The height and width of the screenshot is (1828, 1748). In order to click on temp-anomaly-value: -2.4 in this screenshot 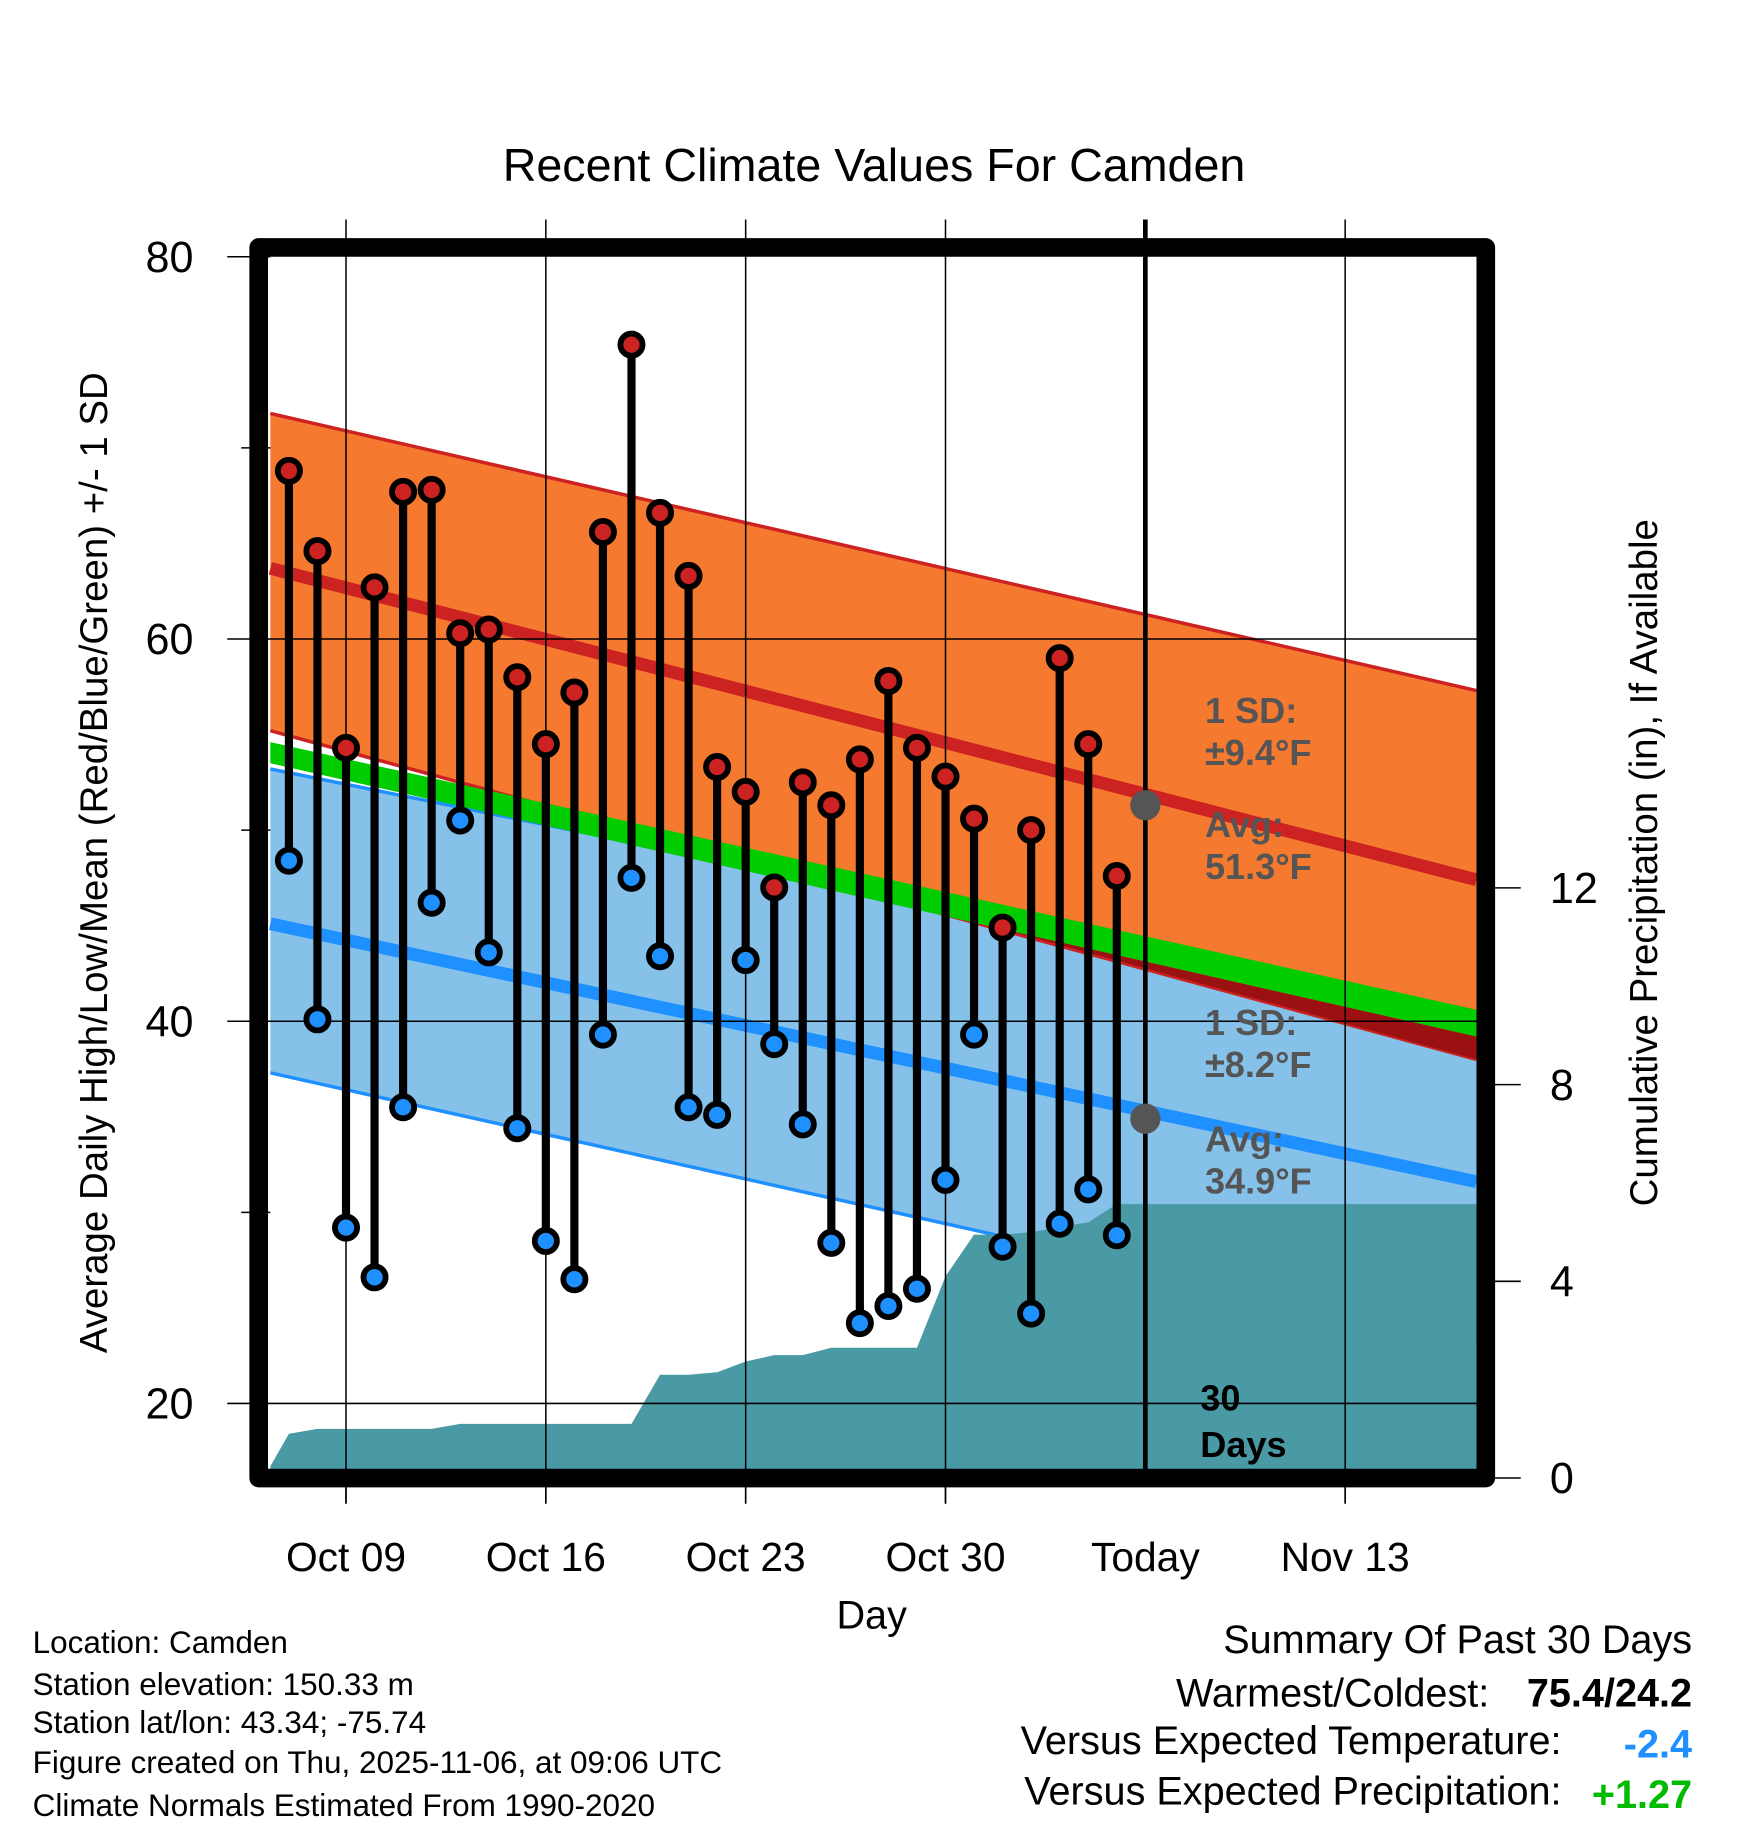, I will do `click(1658, 1745)`.